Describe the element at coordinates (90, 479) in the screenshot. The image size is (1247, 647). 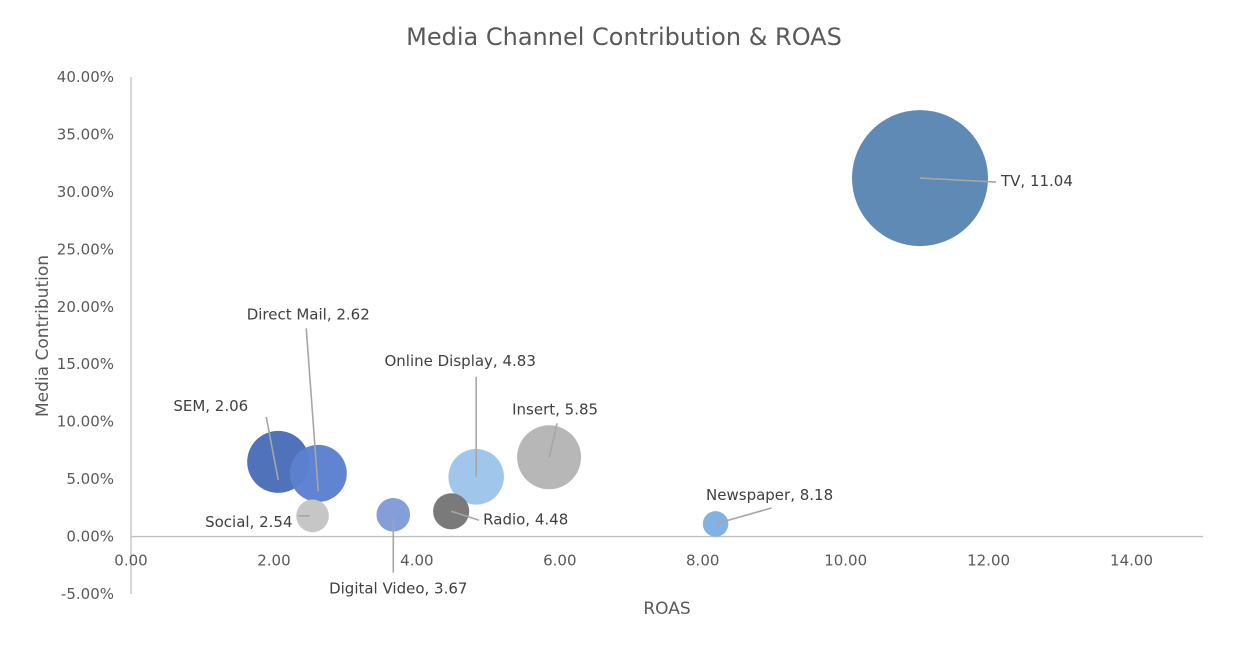
I see `y-tick-label: 5.00%` at that location.